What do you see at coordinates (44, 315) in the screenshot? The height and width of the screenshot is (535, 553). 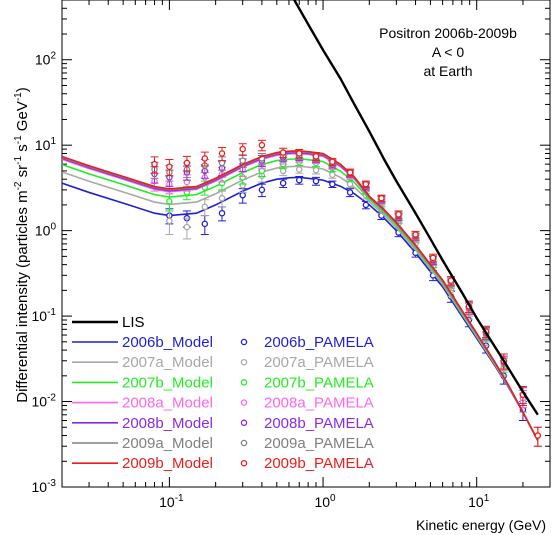 I see `y-tick-label: 10⁻¹` at bounding box center [44, 315].